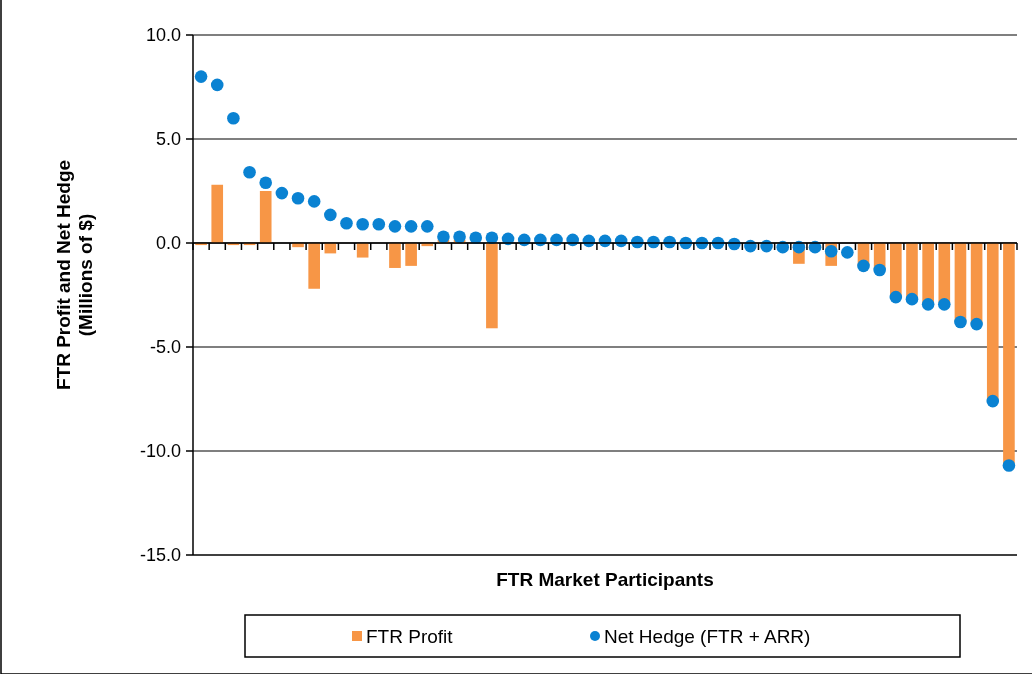  Describe the element at coordinates (160, 451) in the screenshot. I see `y-tick-label: -10.0` at that location.